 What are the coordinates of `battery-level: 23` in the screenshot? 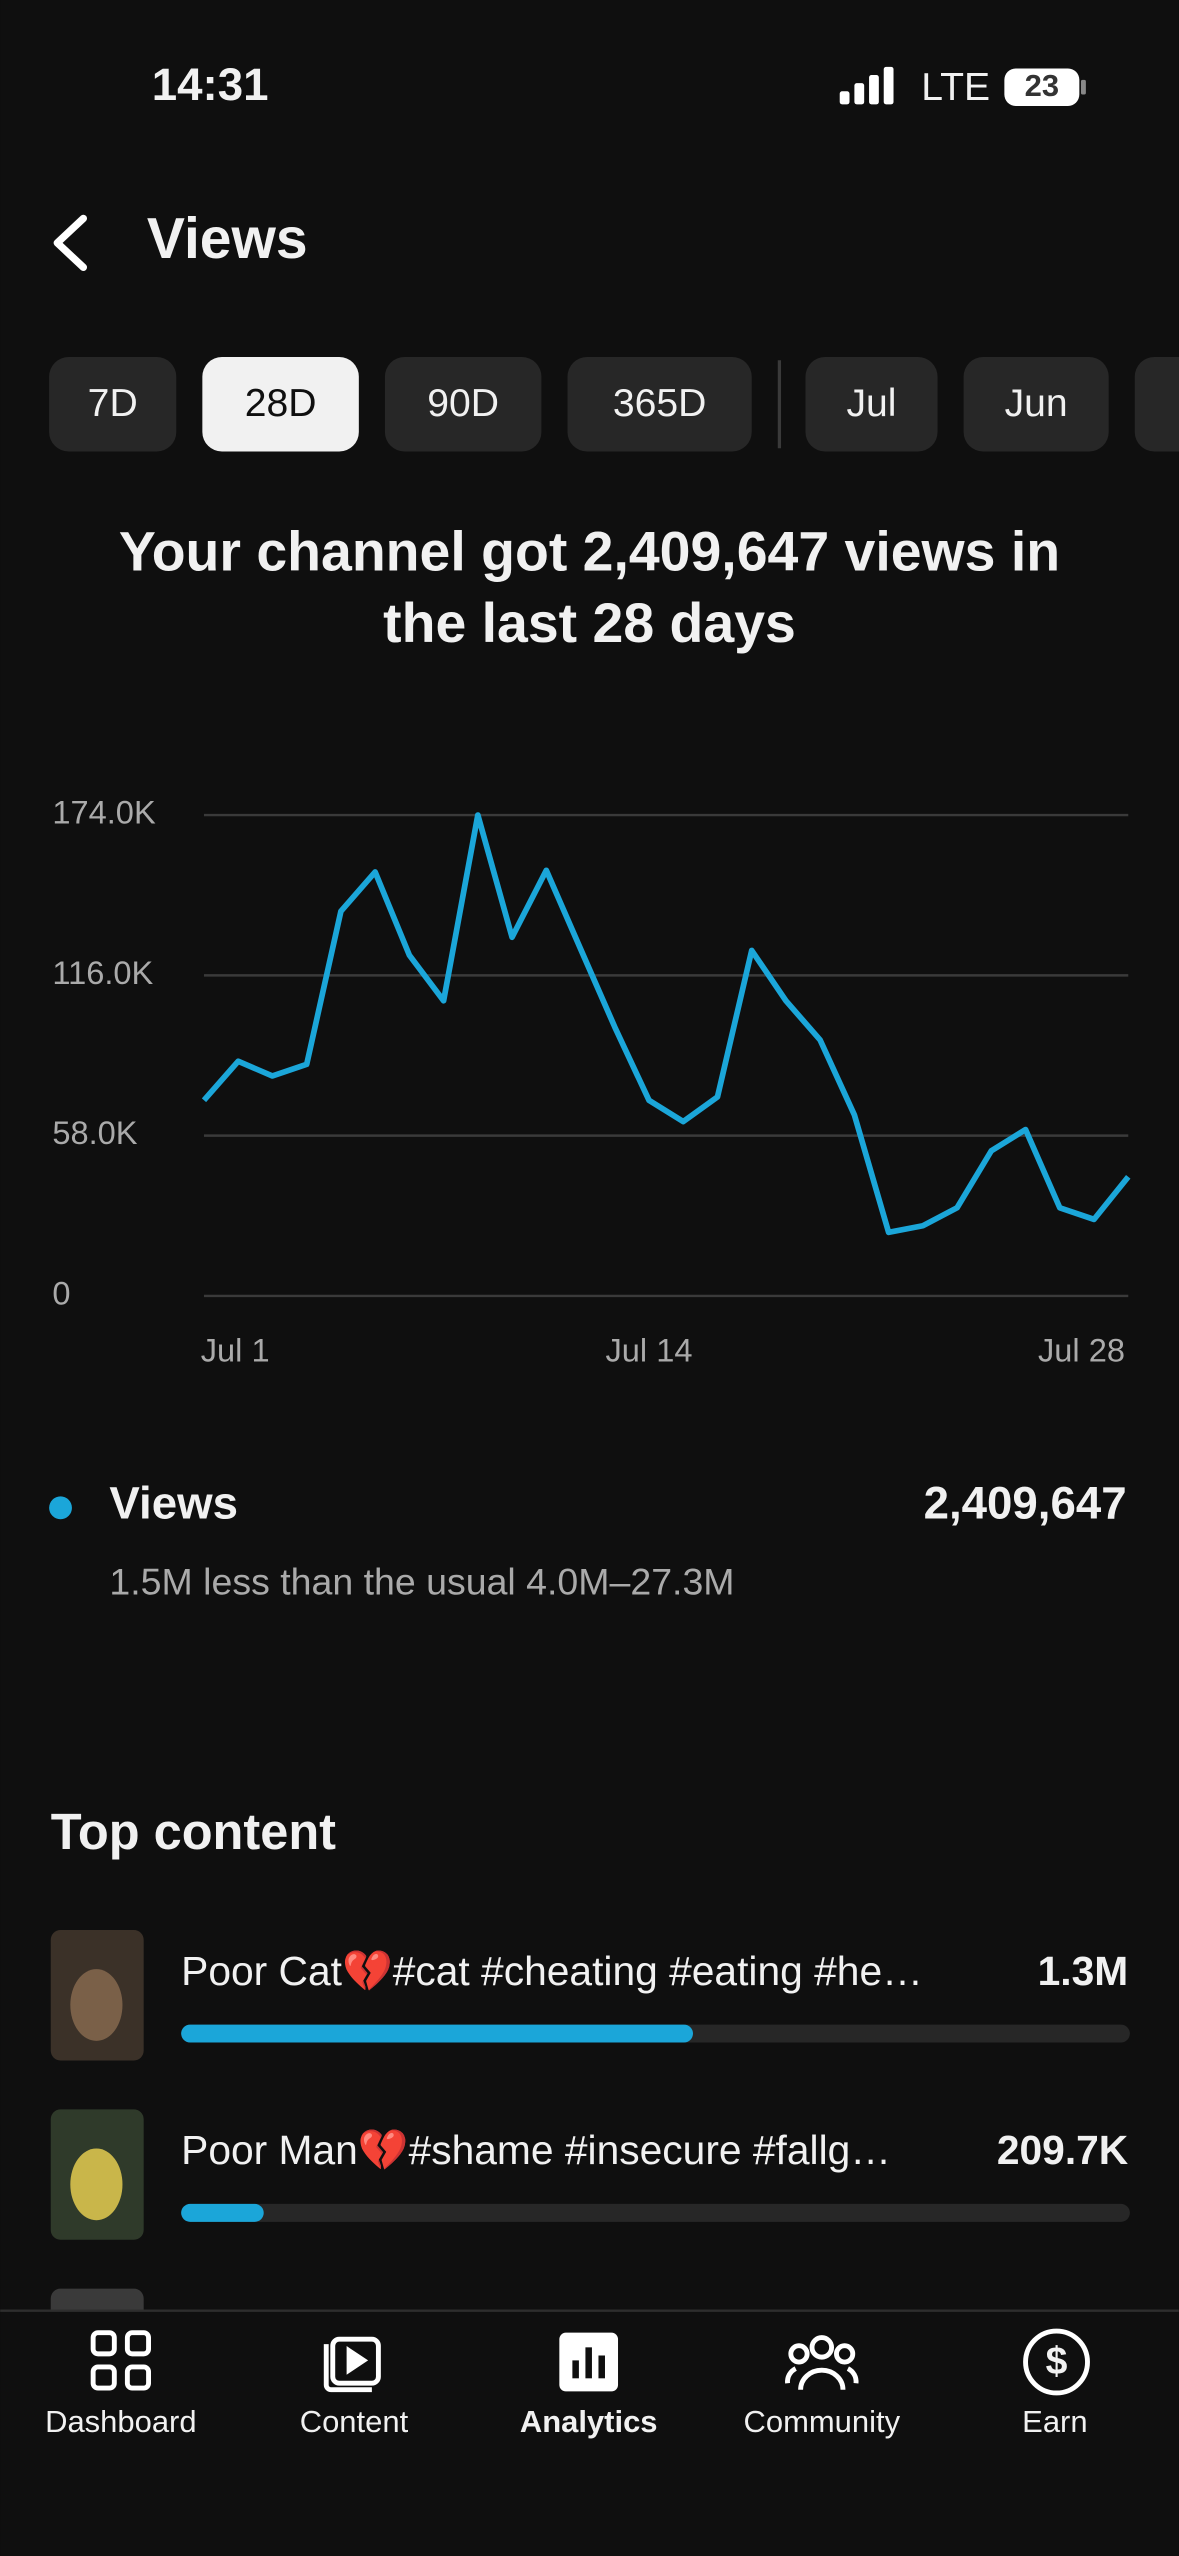 It's located at (1042, 85).